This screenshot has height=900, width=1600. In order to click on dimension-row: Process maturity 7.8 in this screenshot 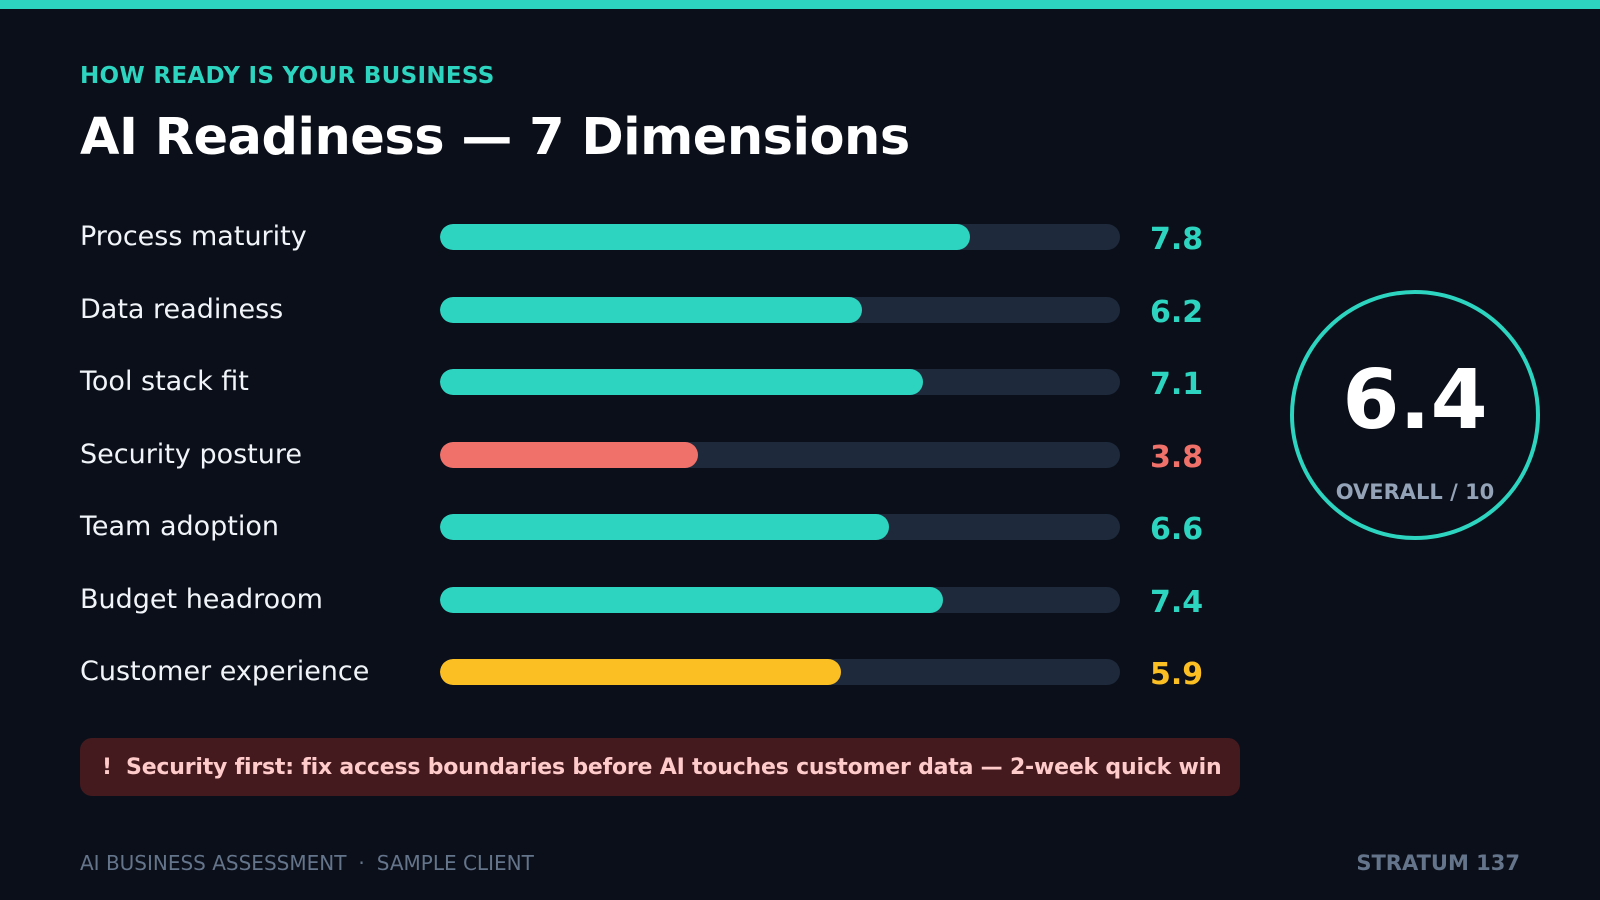, I will do `click(625, 237)`.